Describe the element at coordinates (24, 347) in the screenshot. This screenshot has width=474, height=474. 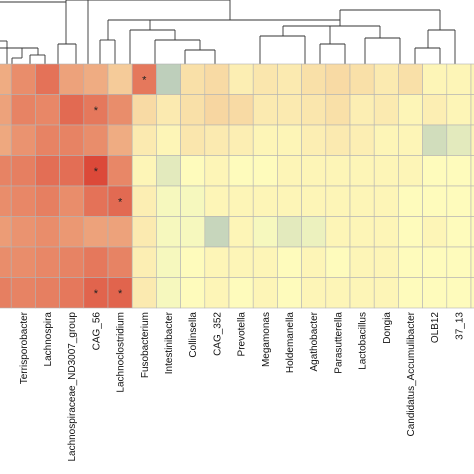
I see `column-label: Terrisporobacter` at that location.